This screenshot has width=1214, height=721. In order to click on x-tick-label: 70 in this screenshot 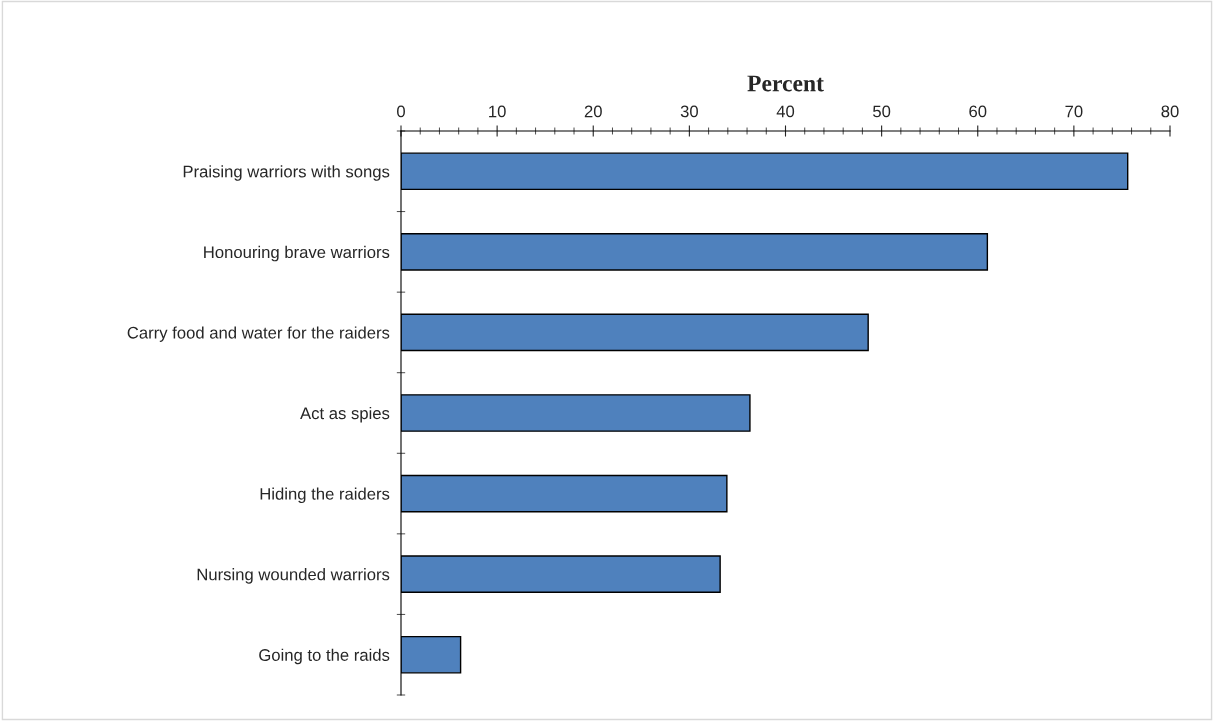, I will do `click(1074, 111)`.